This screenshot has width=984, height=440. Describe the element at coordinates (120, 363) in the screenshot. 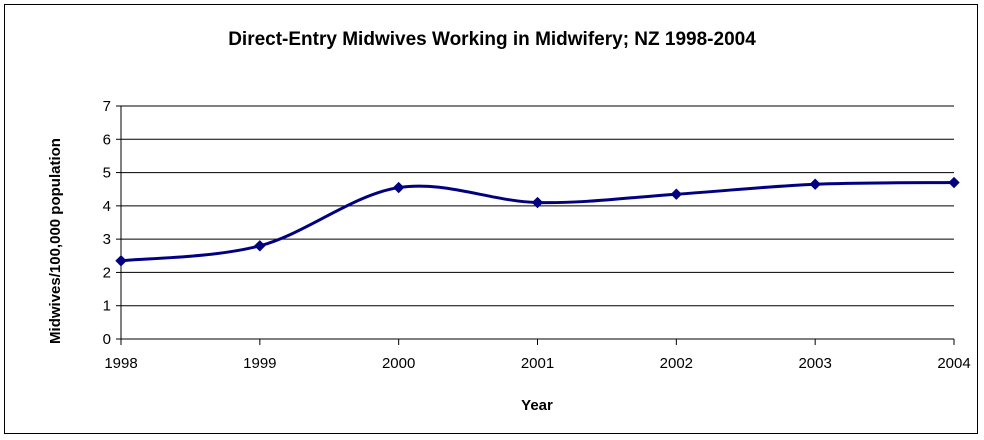

I see `x-tick-label: 1998` at that location.